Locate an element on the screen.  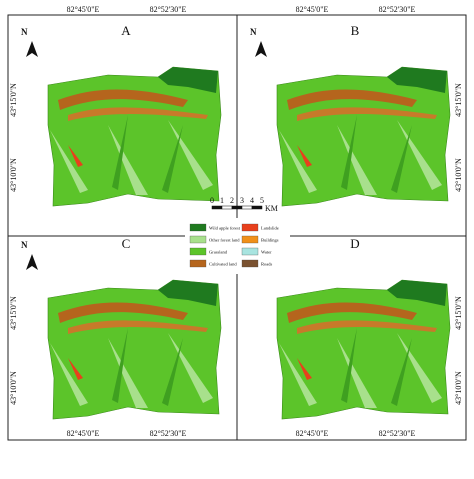
panel-label: D is located at coordinates (354, 243).